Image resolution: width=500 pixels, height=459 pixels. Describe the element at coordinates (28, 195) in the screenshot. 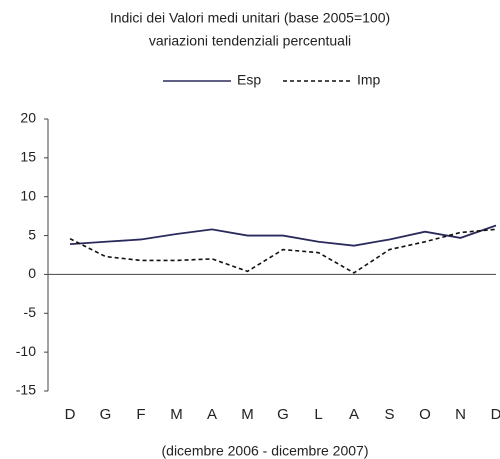

I see `y-tick-label: 10` at that location.